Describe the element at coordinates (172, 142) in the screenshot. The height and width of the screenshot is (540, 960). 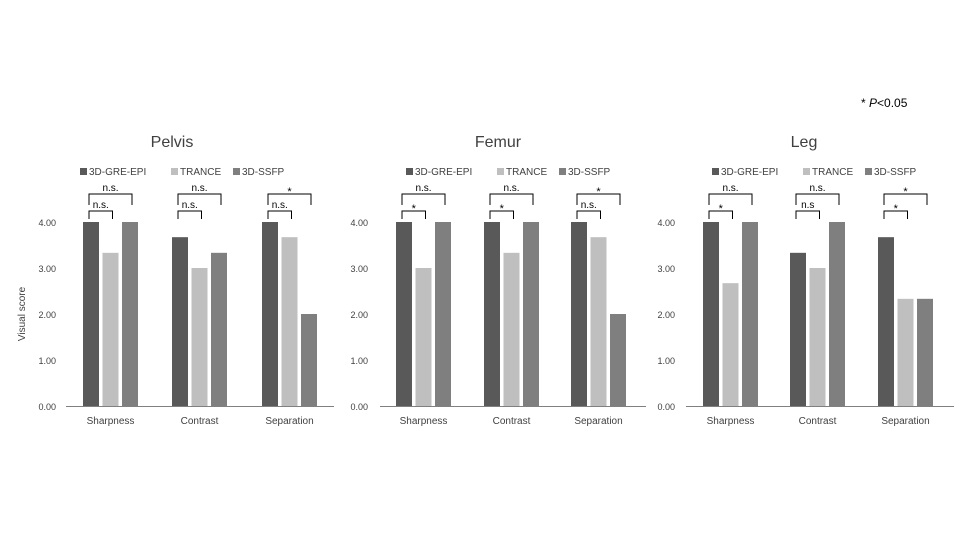
I see `pelvis-chart-title: Pelvis` at that location.